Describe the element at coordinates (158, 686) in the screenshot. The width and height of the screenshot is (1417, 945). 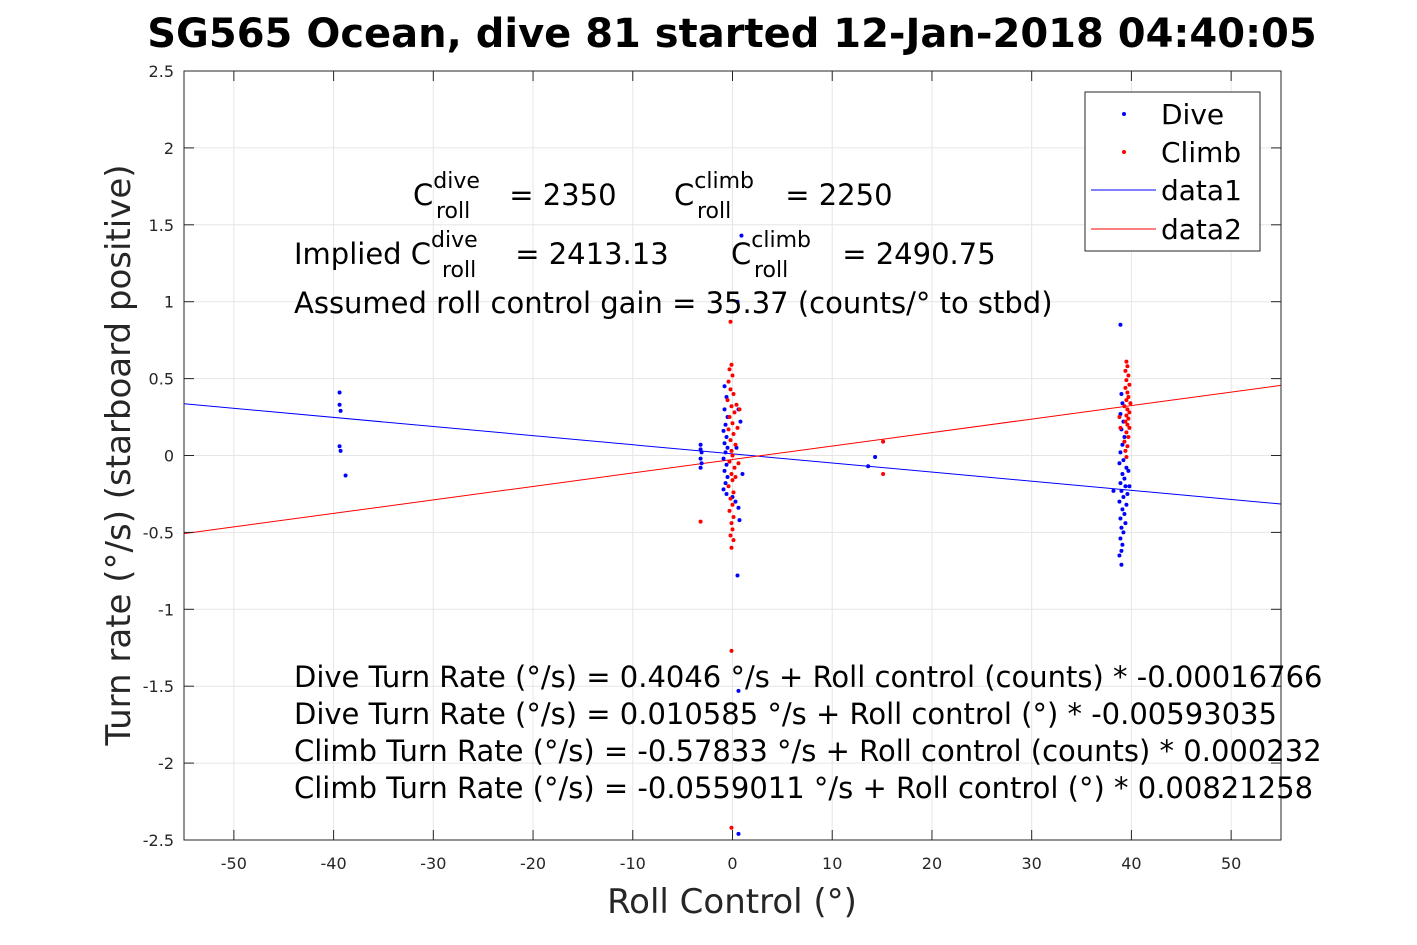
I see `y-tick-label: -1.5` at that location.